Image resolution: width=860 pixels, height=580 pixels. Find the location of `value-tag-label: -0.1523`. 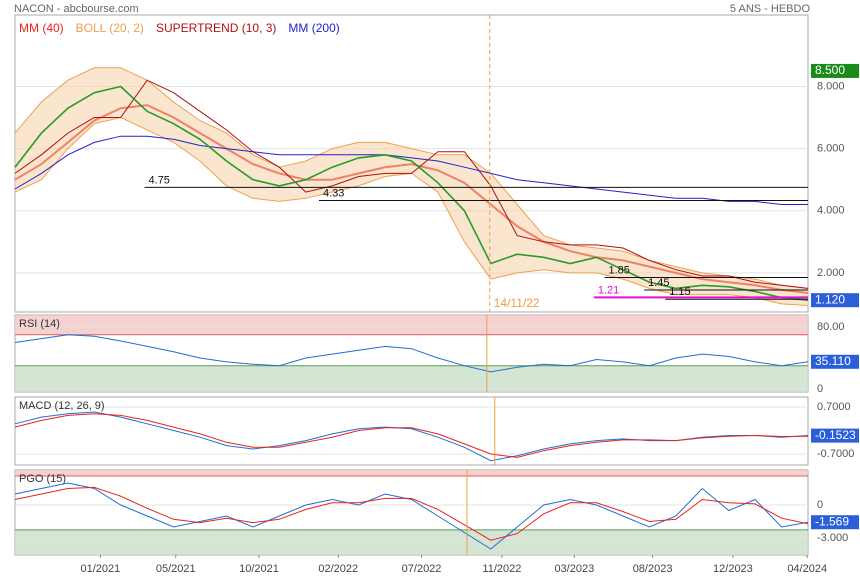

value-tag-label: -0.1523 is located at coordinates (835, 435).